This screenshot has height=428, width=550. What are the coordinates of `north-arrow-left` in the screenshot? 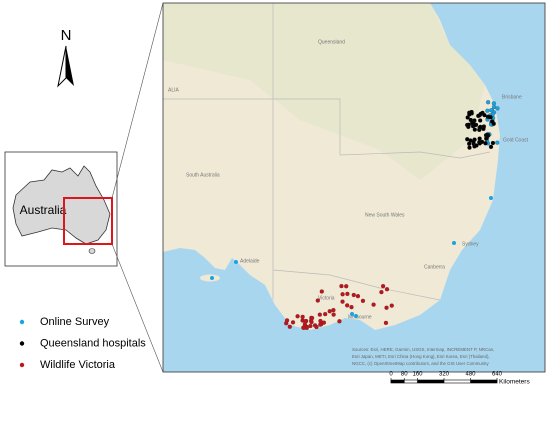 It's located at (62, 66).